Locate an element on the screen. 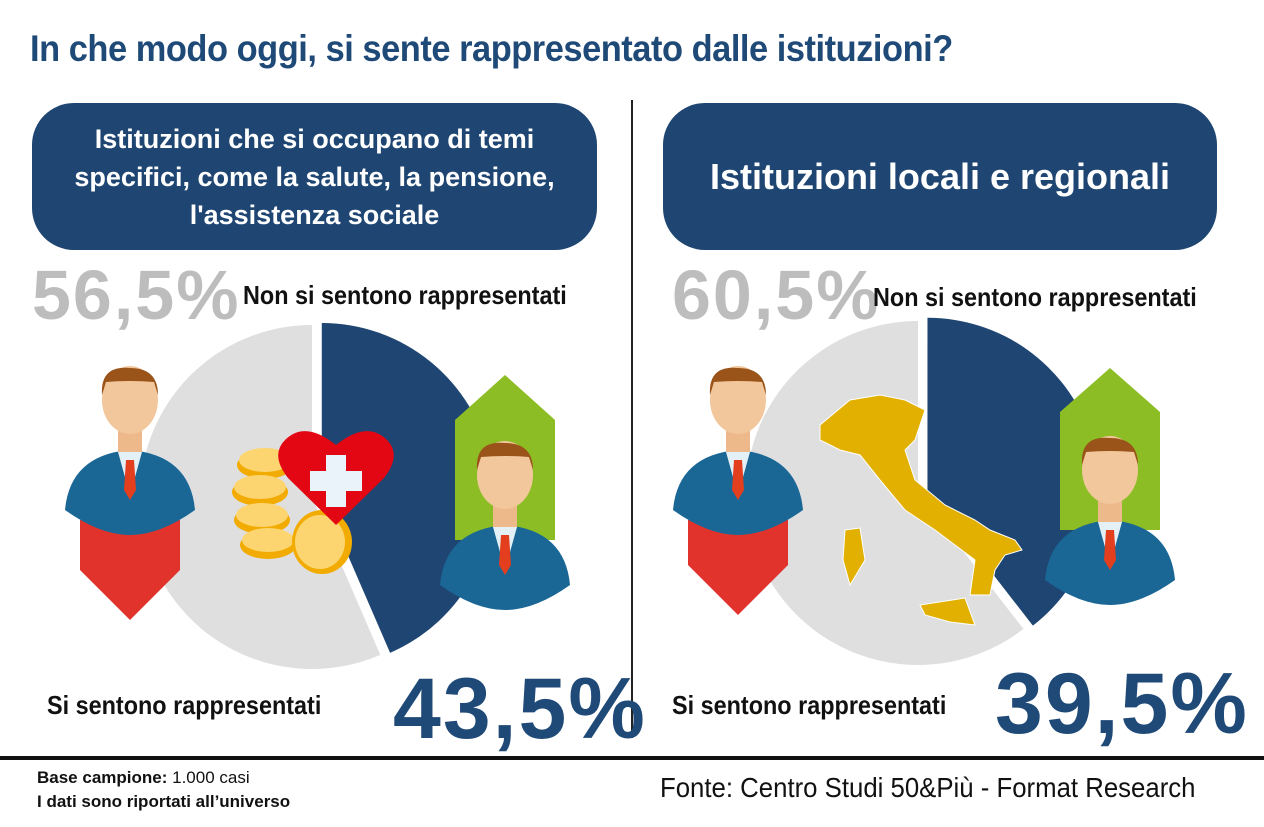 This screenshot has width=1264, height=827. pct-represented-left: 43,5% is located at coordinates (520, 709).